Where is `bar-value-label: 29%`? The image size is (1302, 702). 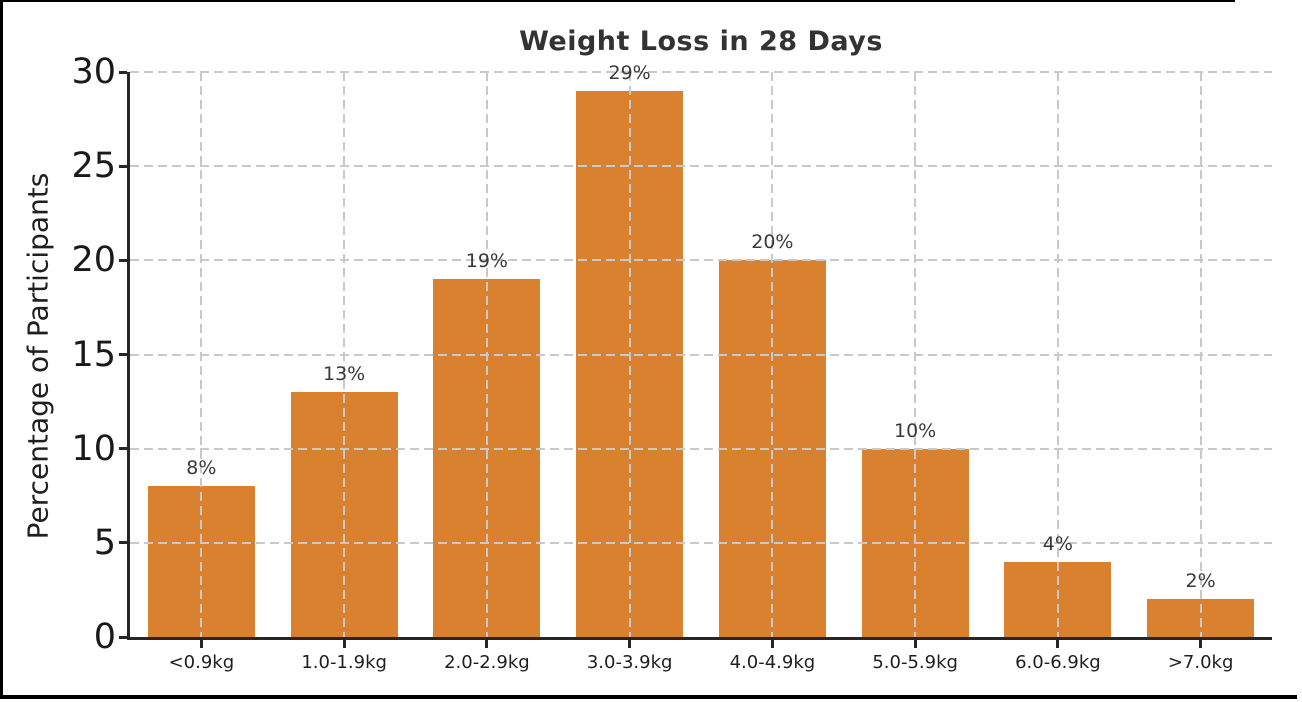
bar-value-label: 29% is located at coordinates (629, 72).